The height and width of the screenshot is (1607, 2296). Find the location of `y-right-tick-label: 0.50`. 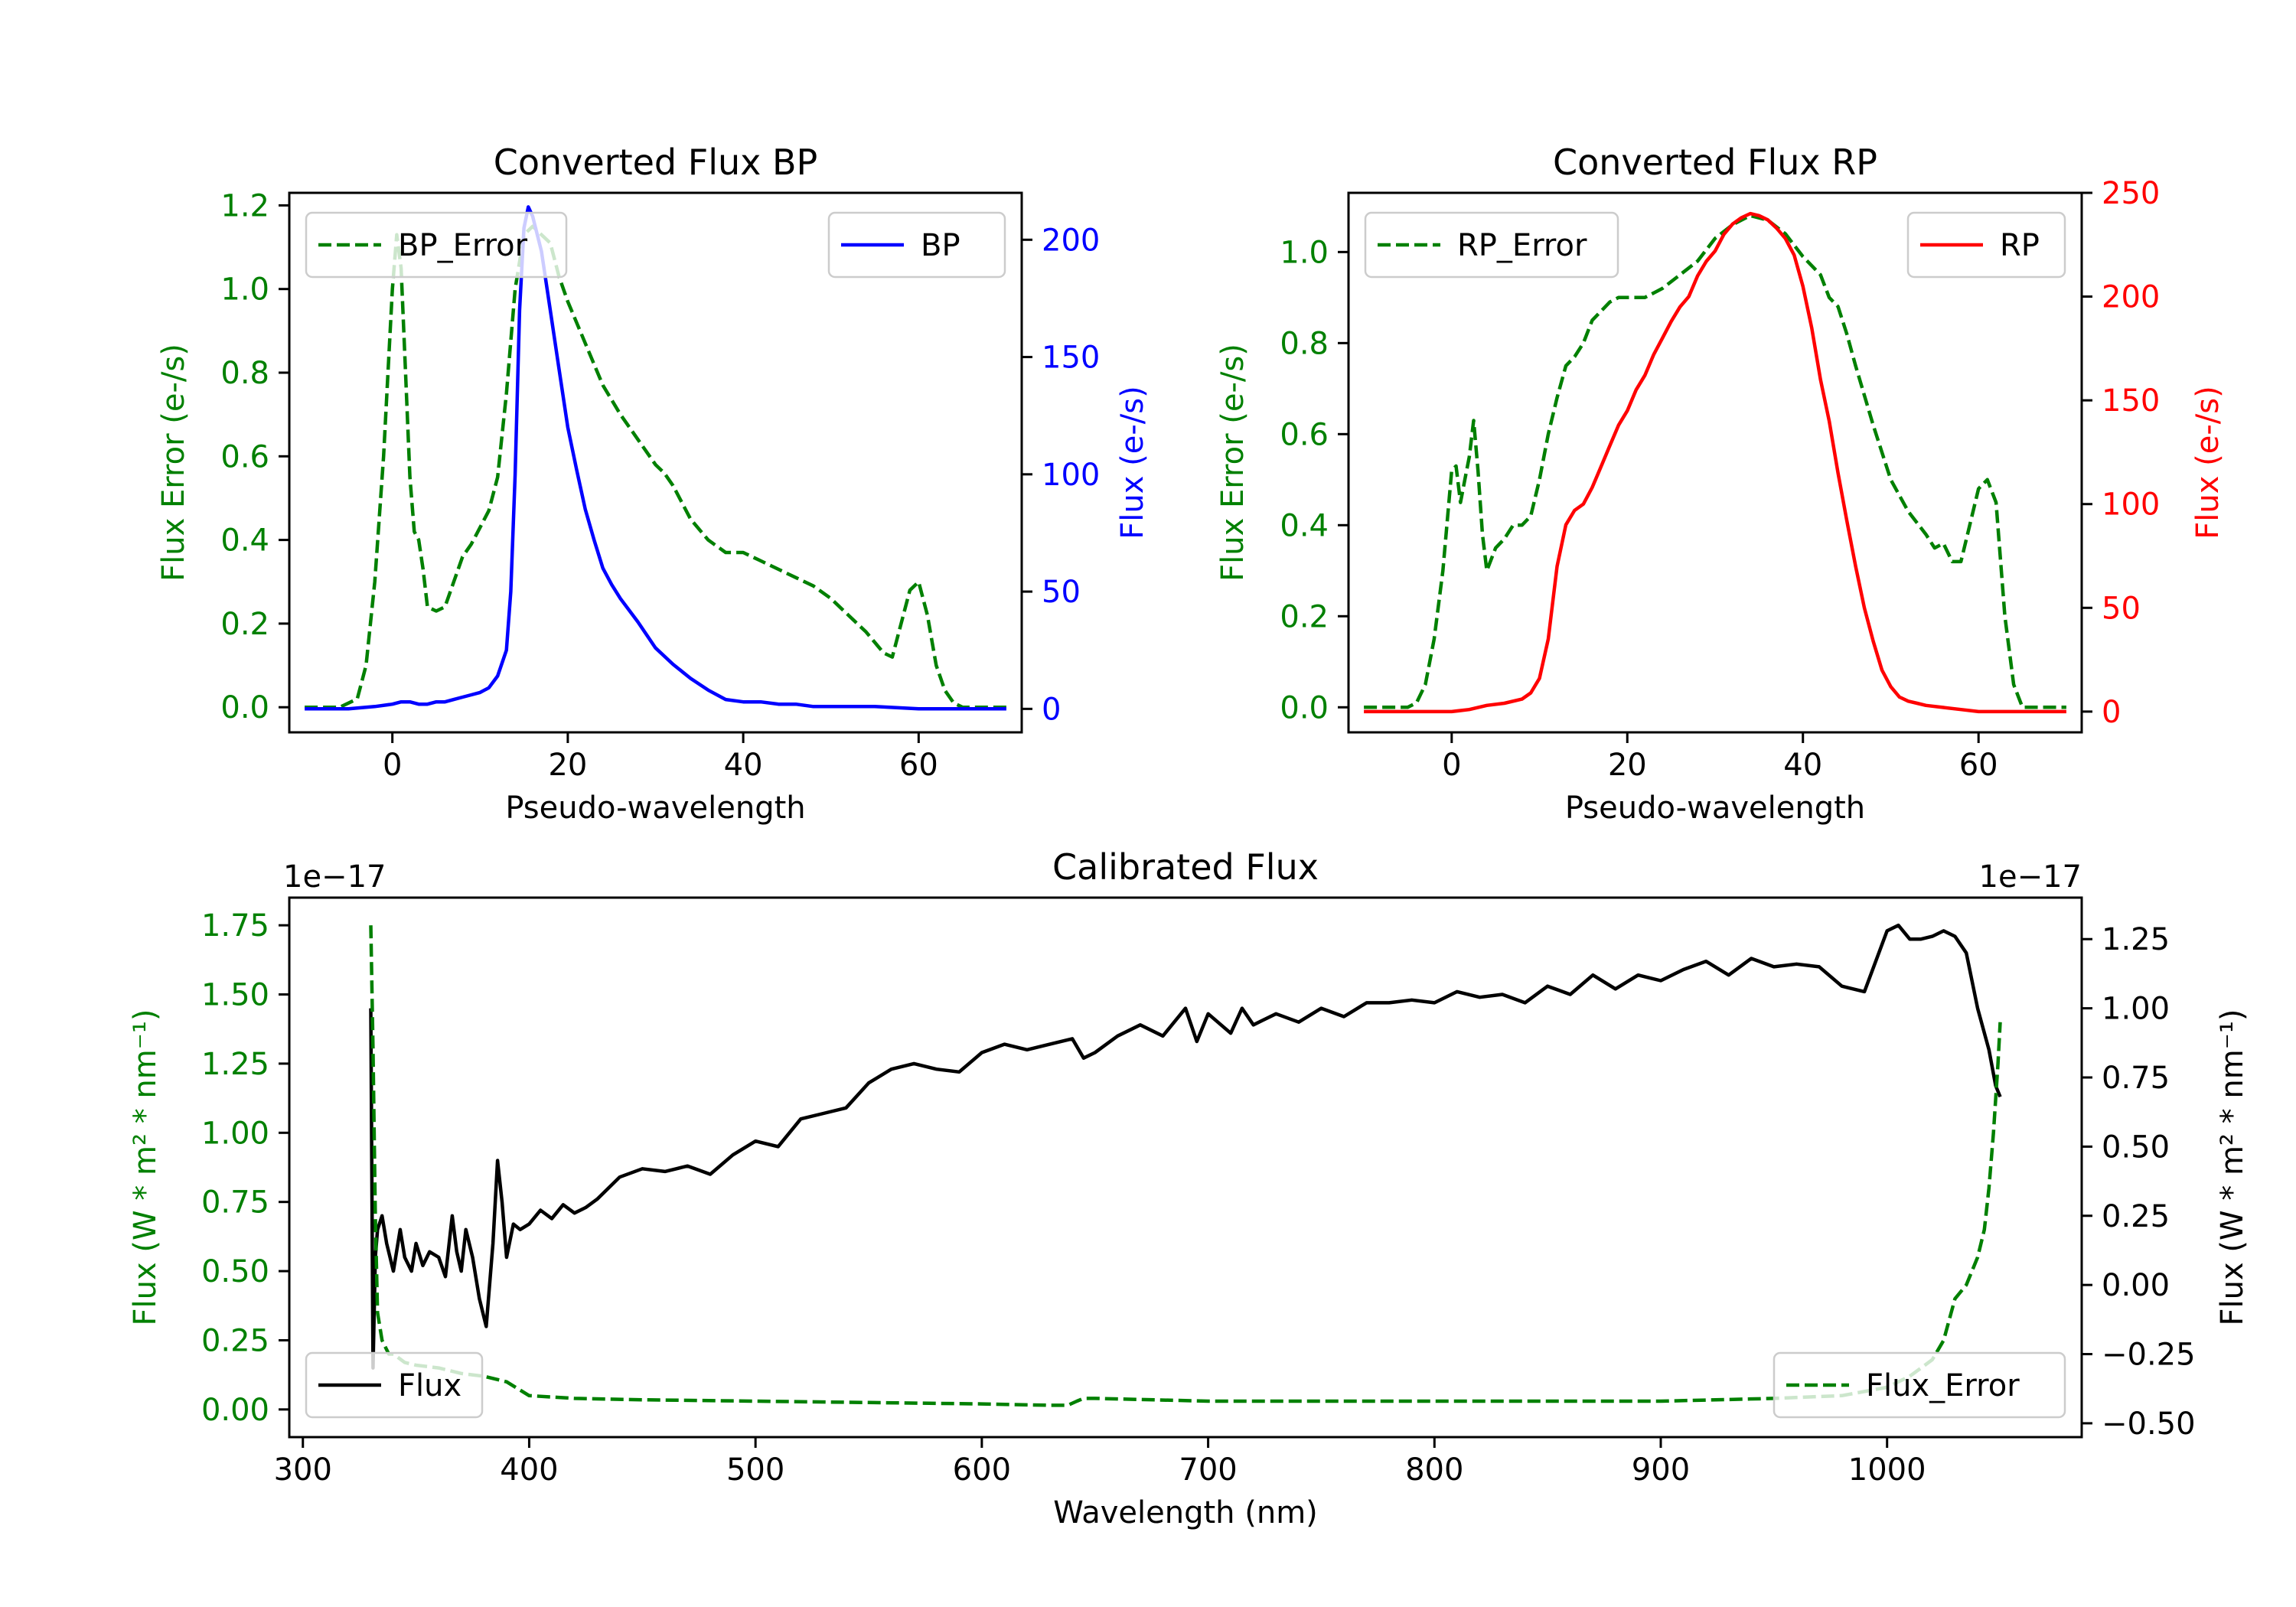

y-right-tick-label: 0.50 is located at coordinates (2136, 1147).